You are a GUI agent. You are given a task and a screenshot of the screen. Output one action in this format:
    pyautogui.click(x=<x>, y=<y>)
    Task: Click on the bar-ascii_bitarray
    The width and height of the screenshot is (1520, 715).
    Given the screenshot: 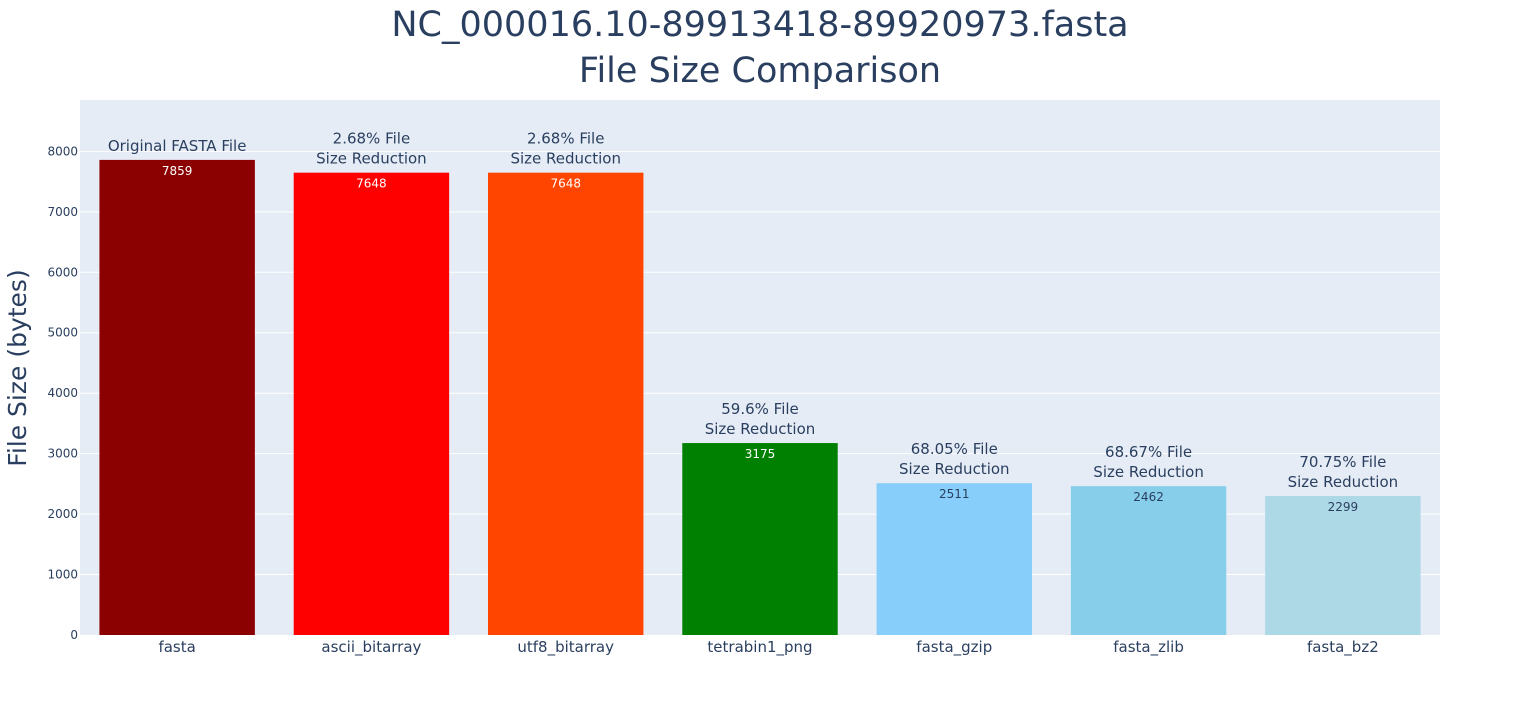 What is the action you would take?
    pyautogui.click(x=371, y=404)
    